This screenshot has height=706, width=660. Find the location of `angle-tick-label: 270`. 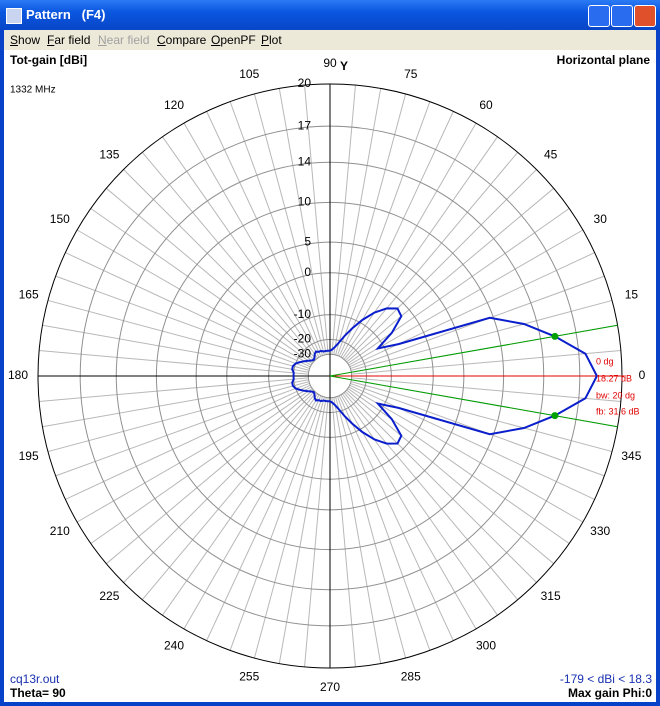

angle-tick-label: 270 is located at coordinates (330, 687).